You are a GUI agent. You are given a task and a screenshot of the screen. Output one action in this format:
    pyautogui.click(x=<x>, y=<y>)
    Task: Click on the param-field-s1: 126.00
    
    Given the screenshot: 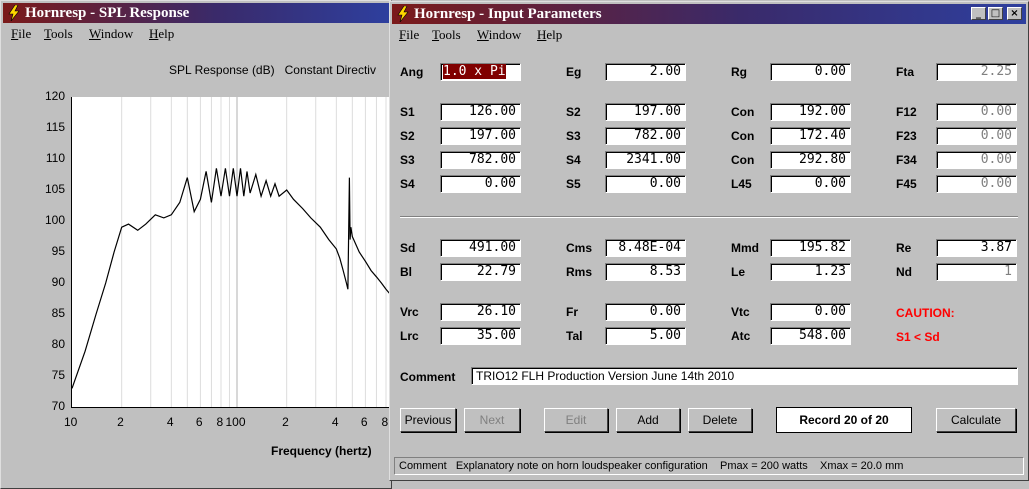 What is the action you would take?
    pyautogui.click(x=480, y=112)
    